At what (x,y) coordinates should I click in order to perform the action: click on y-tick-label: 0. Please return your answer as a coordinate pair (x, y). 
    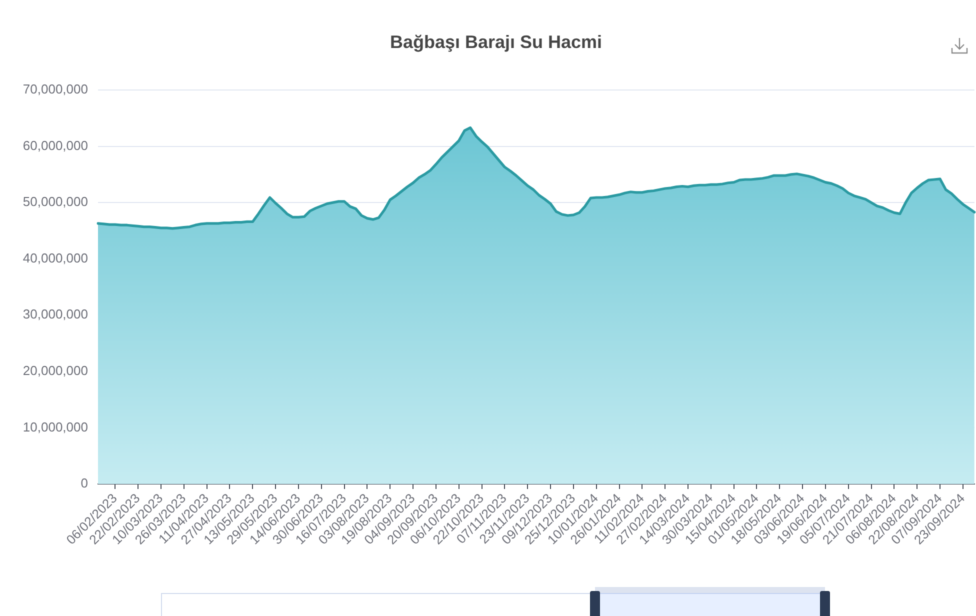
    Looking at the image, I should click on (84, 483).